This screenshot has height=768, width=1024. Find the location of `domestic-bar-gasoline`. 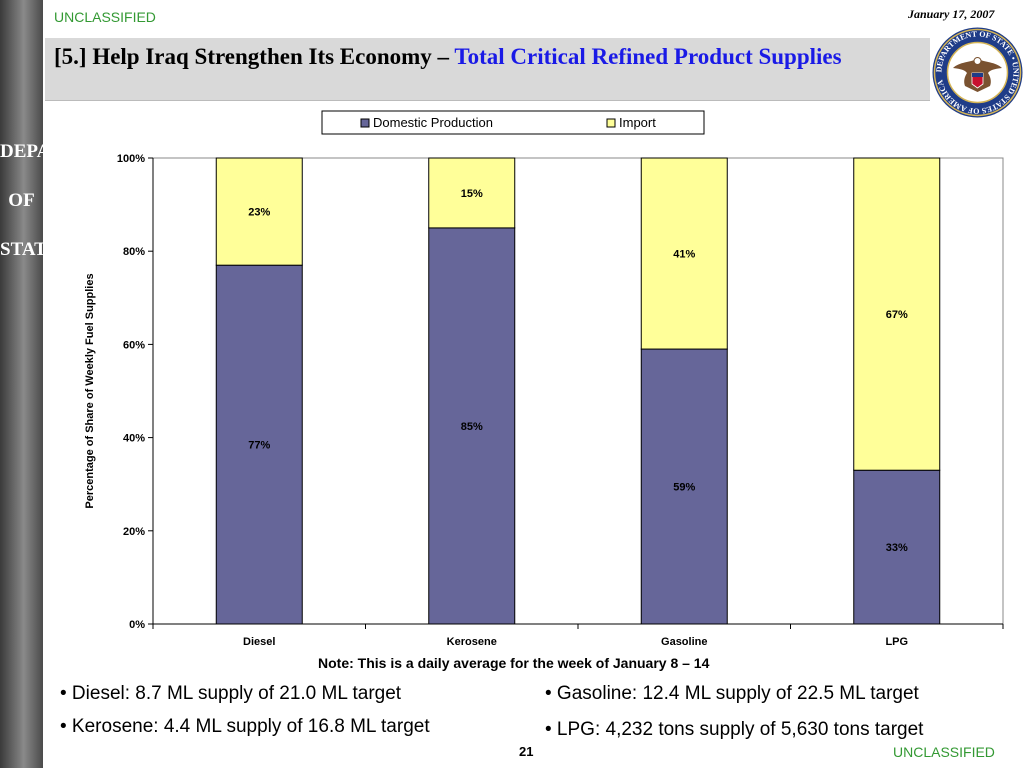

domestic-bar-gasoline is located at coordinates (684, 486).